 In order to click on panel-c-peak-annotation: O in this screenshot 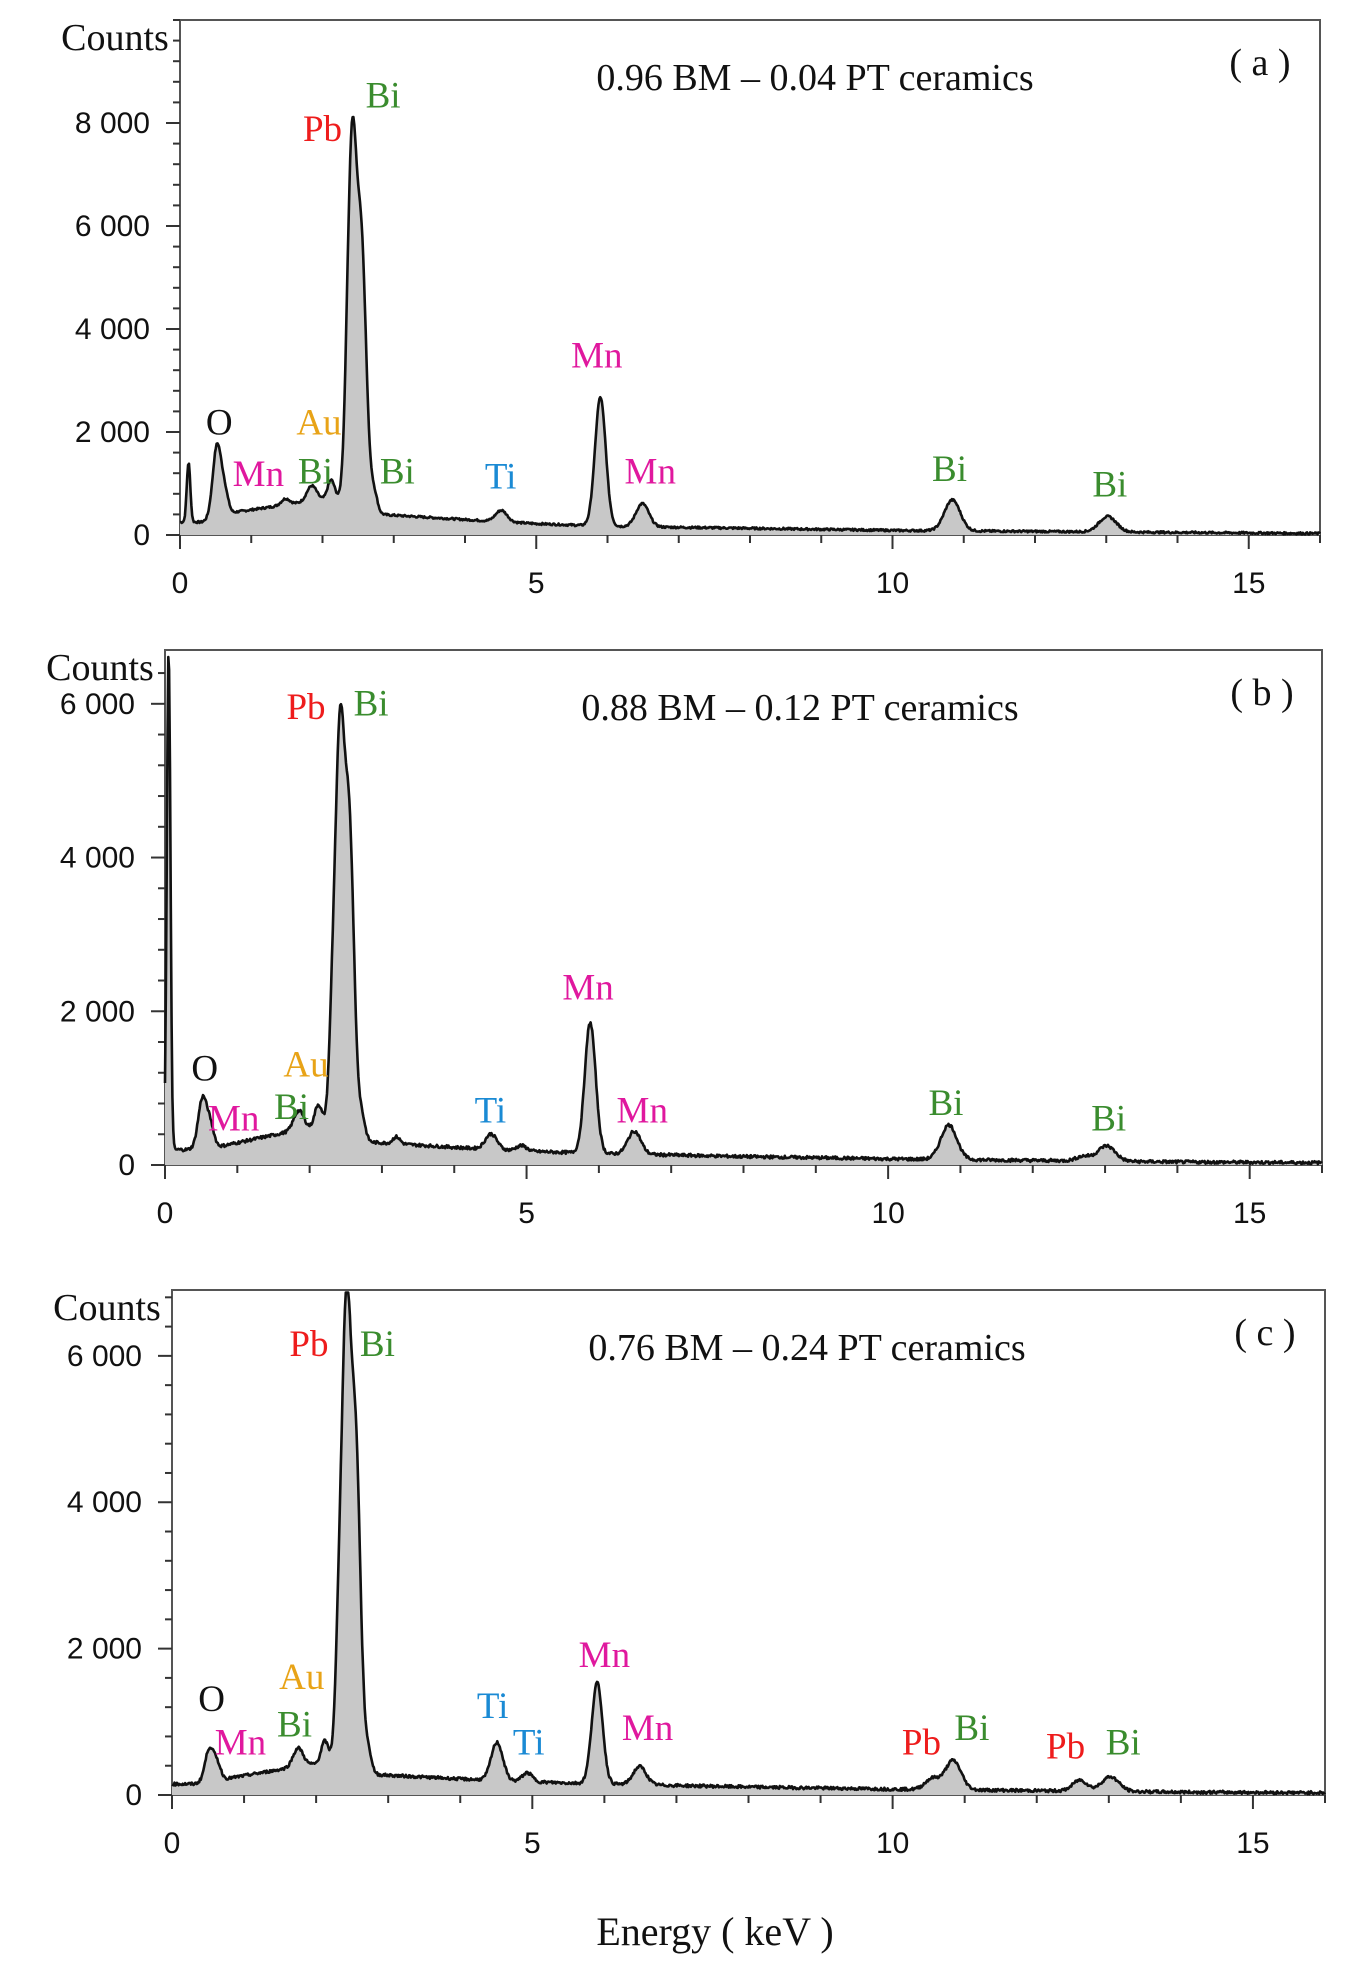, I will do `click(211, 1699)`.